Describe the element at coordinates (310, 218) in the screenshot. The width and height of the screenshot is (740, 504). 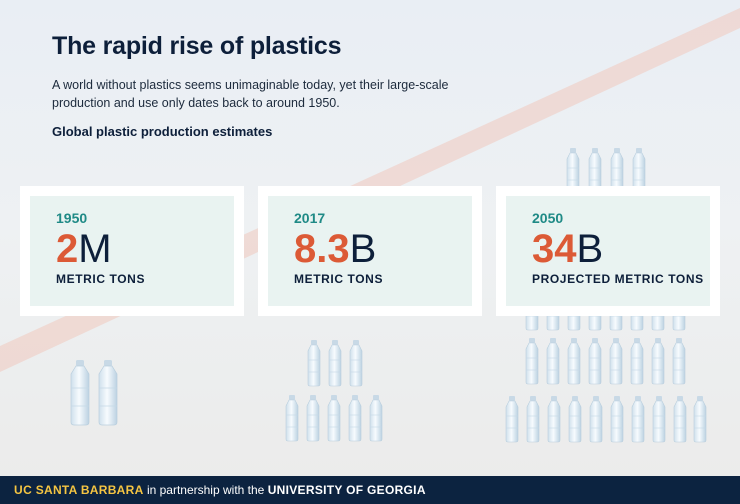
I see `stat-year: 2017` at that location.